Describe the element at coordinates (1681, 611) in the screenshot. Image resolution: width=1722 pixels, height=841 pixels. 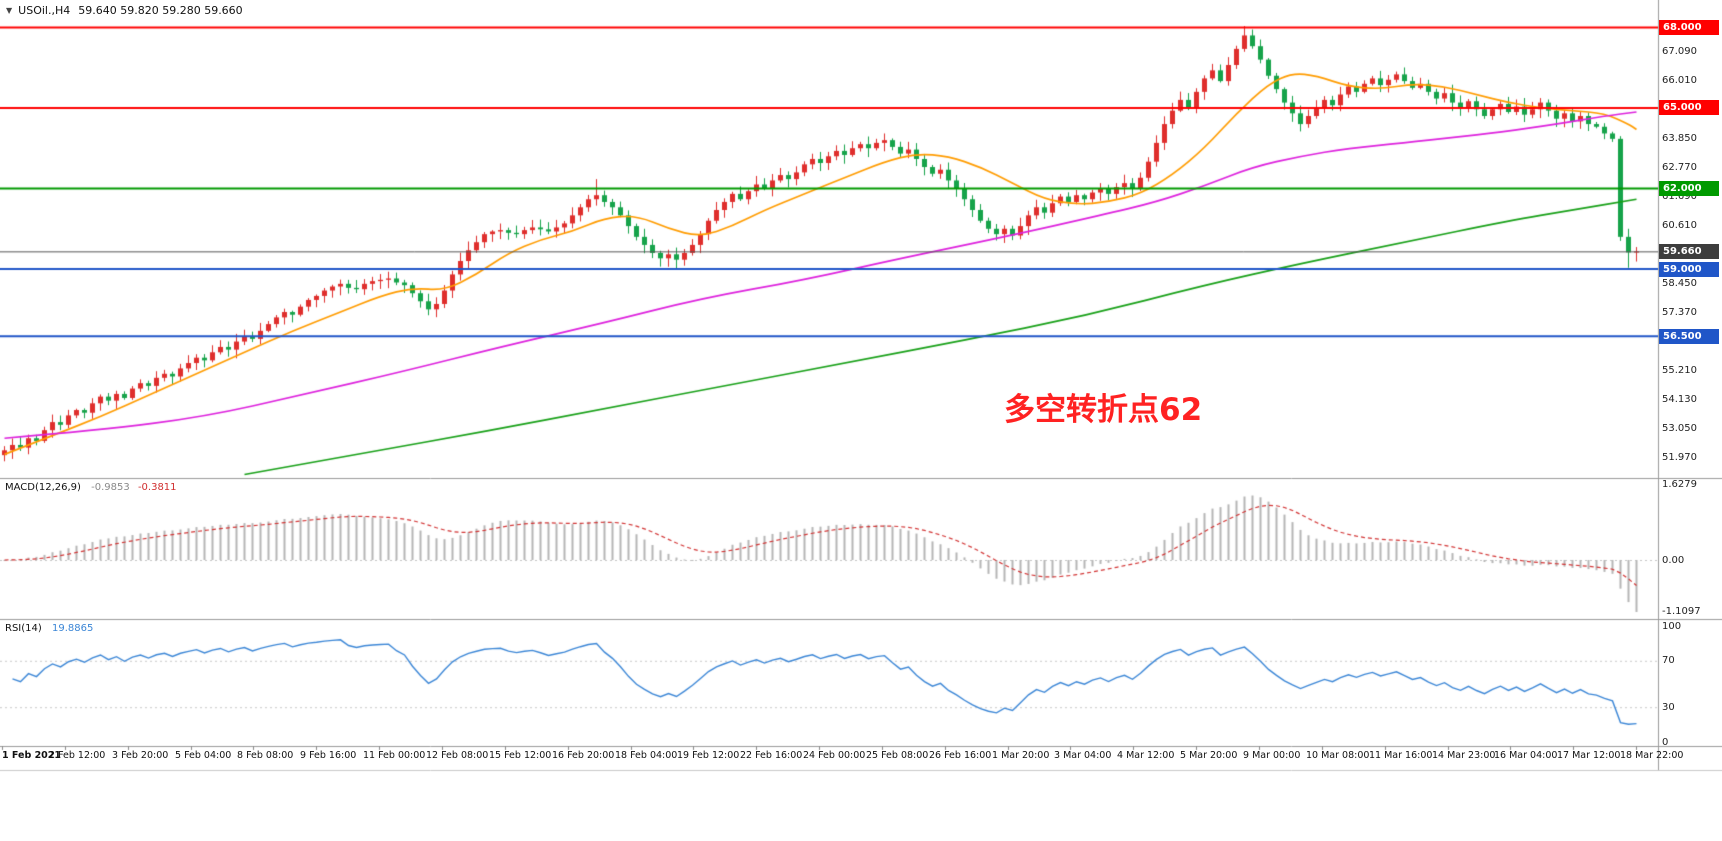
I see `macd-axis-label: -1.1097` at that location.